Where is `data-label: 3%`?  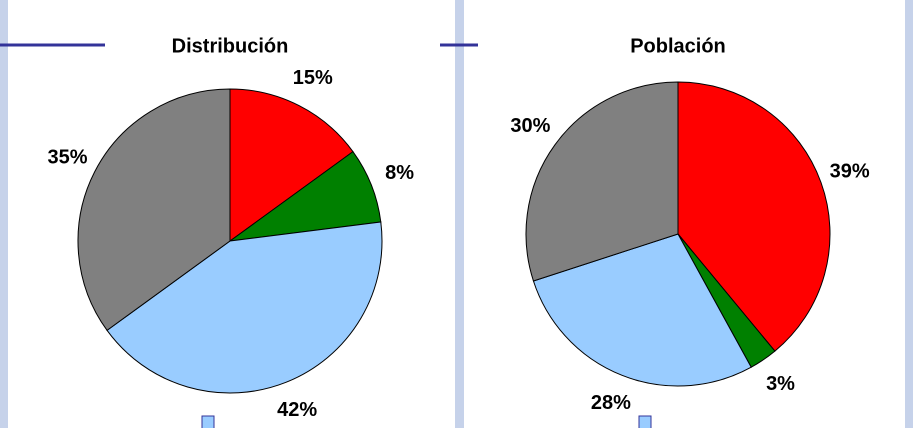
data-label: 3% is located at coordinates (780, 384).